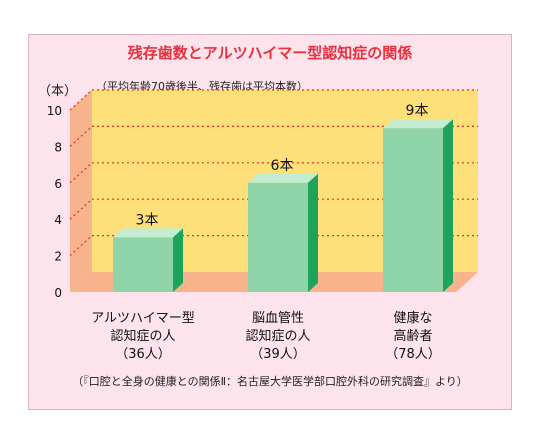  I want to click on y-tick-label: 8, so click(58, 147).